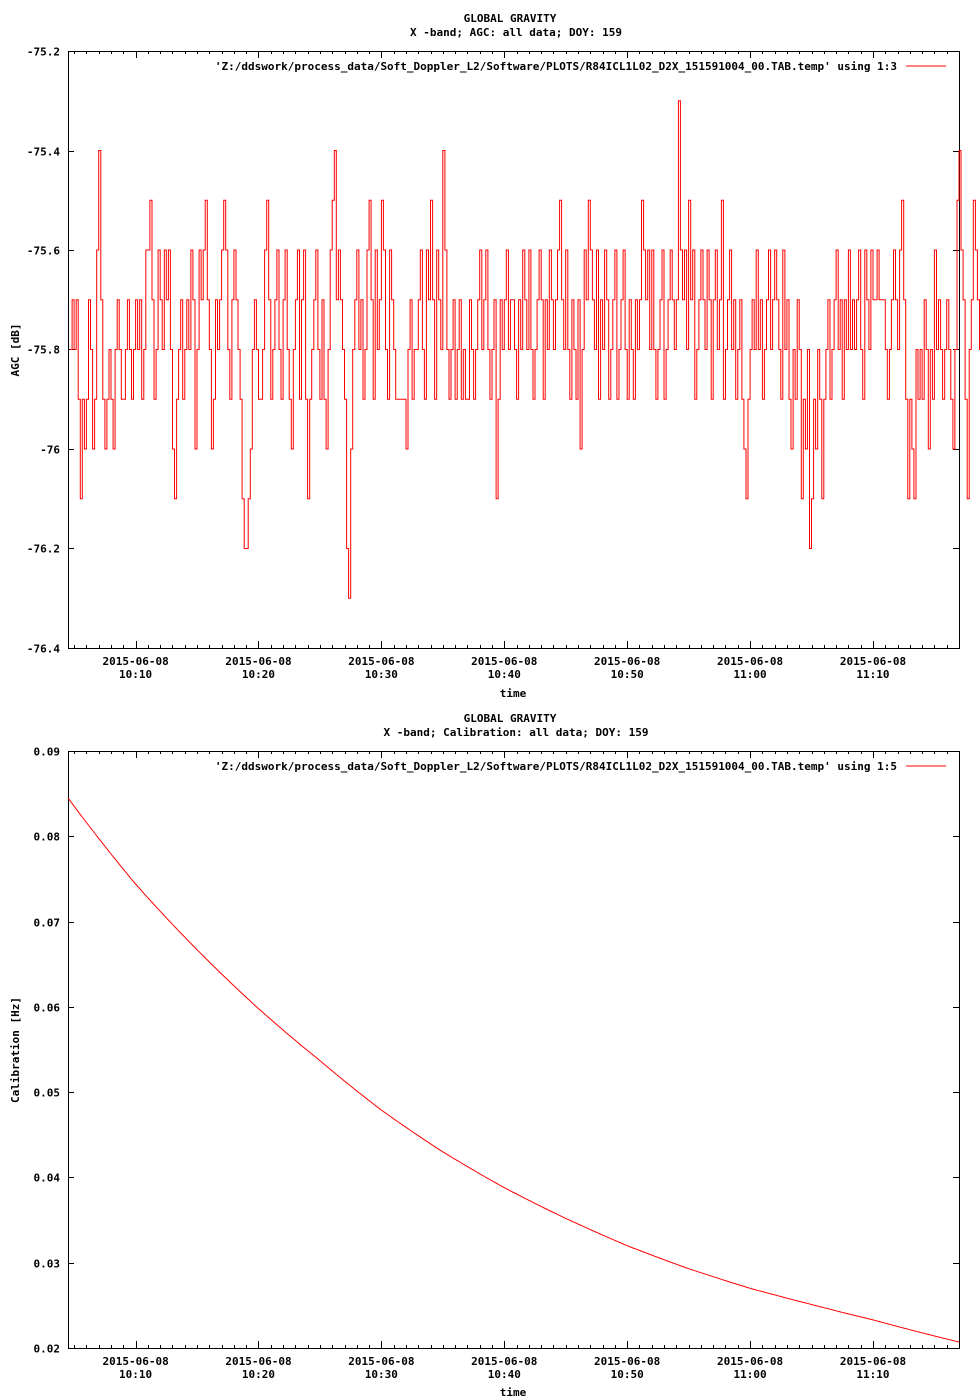  What do you see at coordinates (47, 837) in the screenshot?
I see `calibration-y-tick-label: 0.08` at bounding box center [47, 837].